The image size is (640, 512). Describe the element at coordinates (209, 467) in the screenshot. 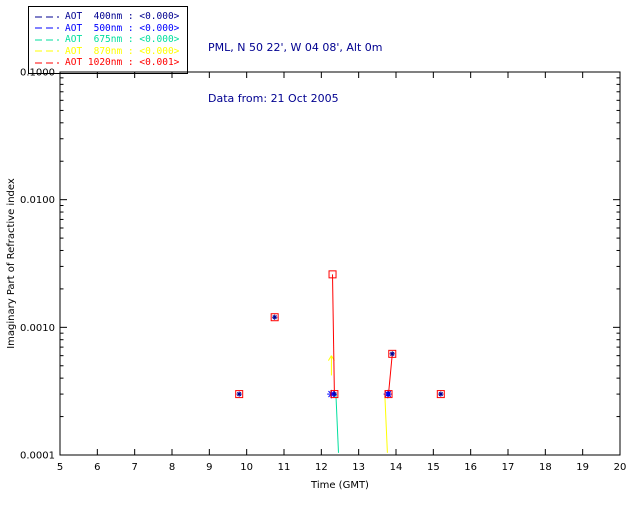

I see `x-tick-label: 9` at that location.